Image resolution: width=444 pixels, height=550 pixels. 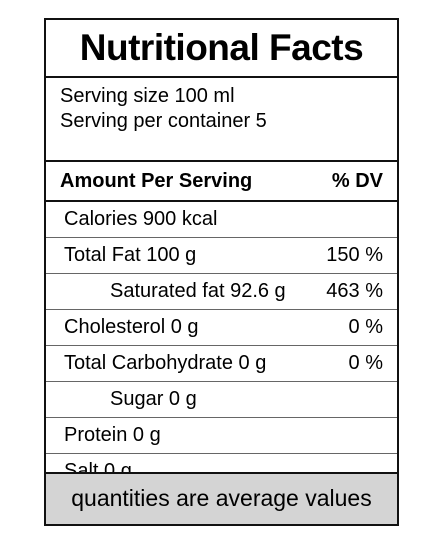 What do you see at coordinates (221, 436) in the screenshot?
I see `nutrient-row-protein: Protein 0 g` at bounding box center [221, 436].